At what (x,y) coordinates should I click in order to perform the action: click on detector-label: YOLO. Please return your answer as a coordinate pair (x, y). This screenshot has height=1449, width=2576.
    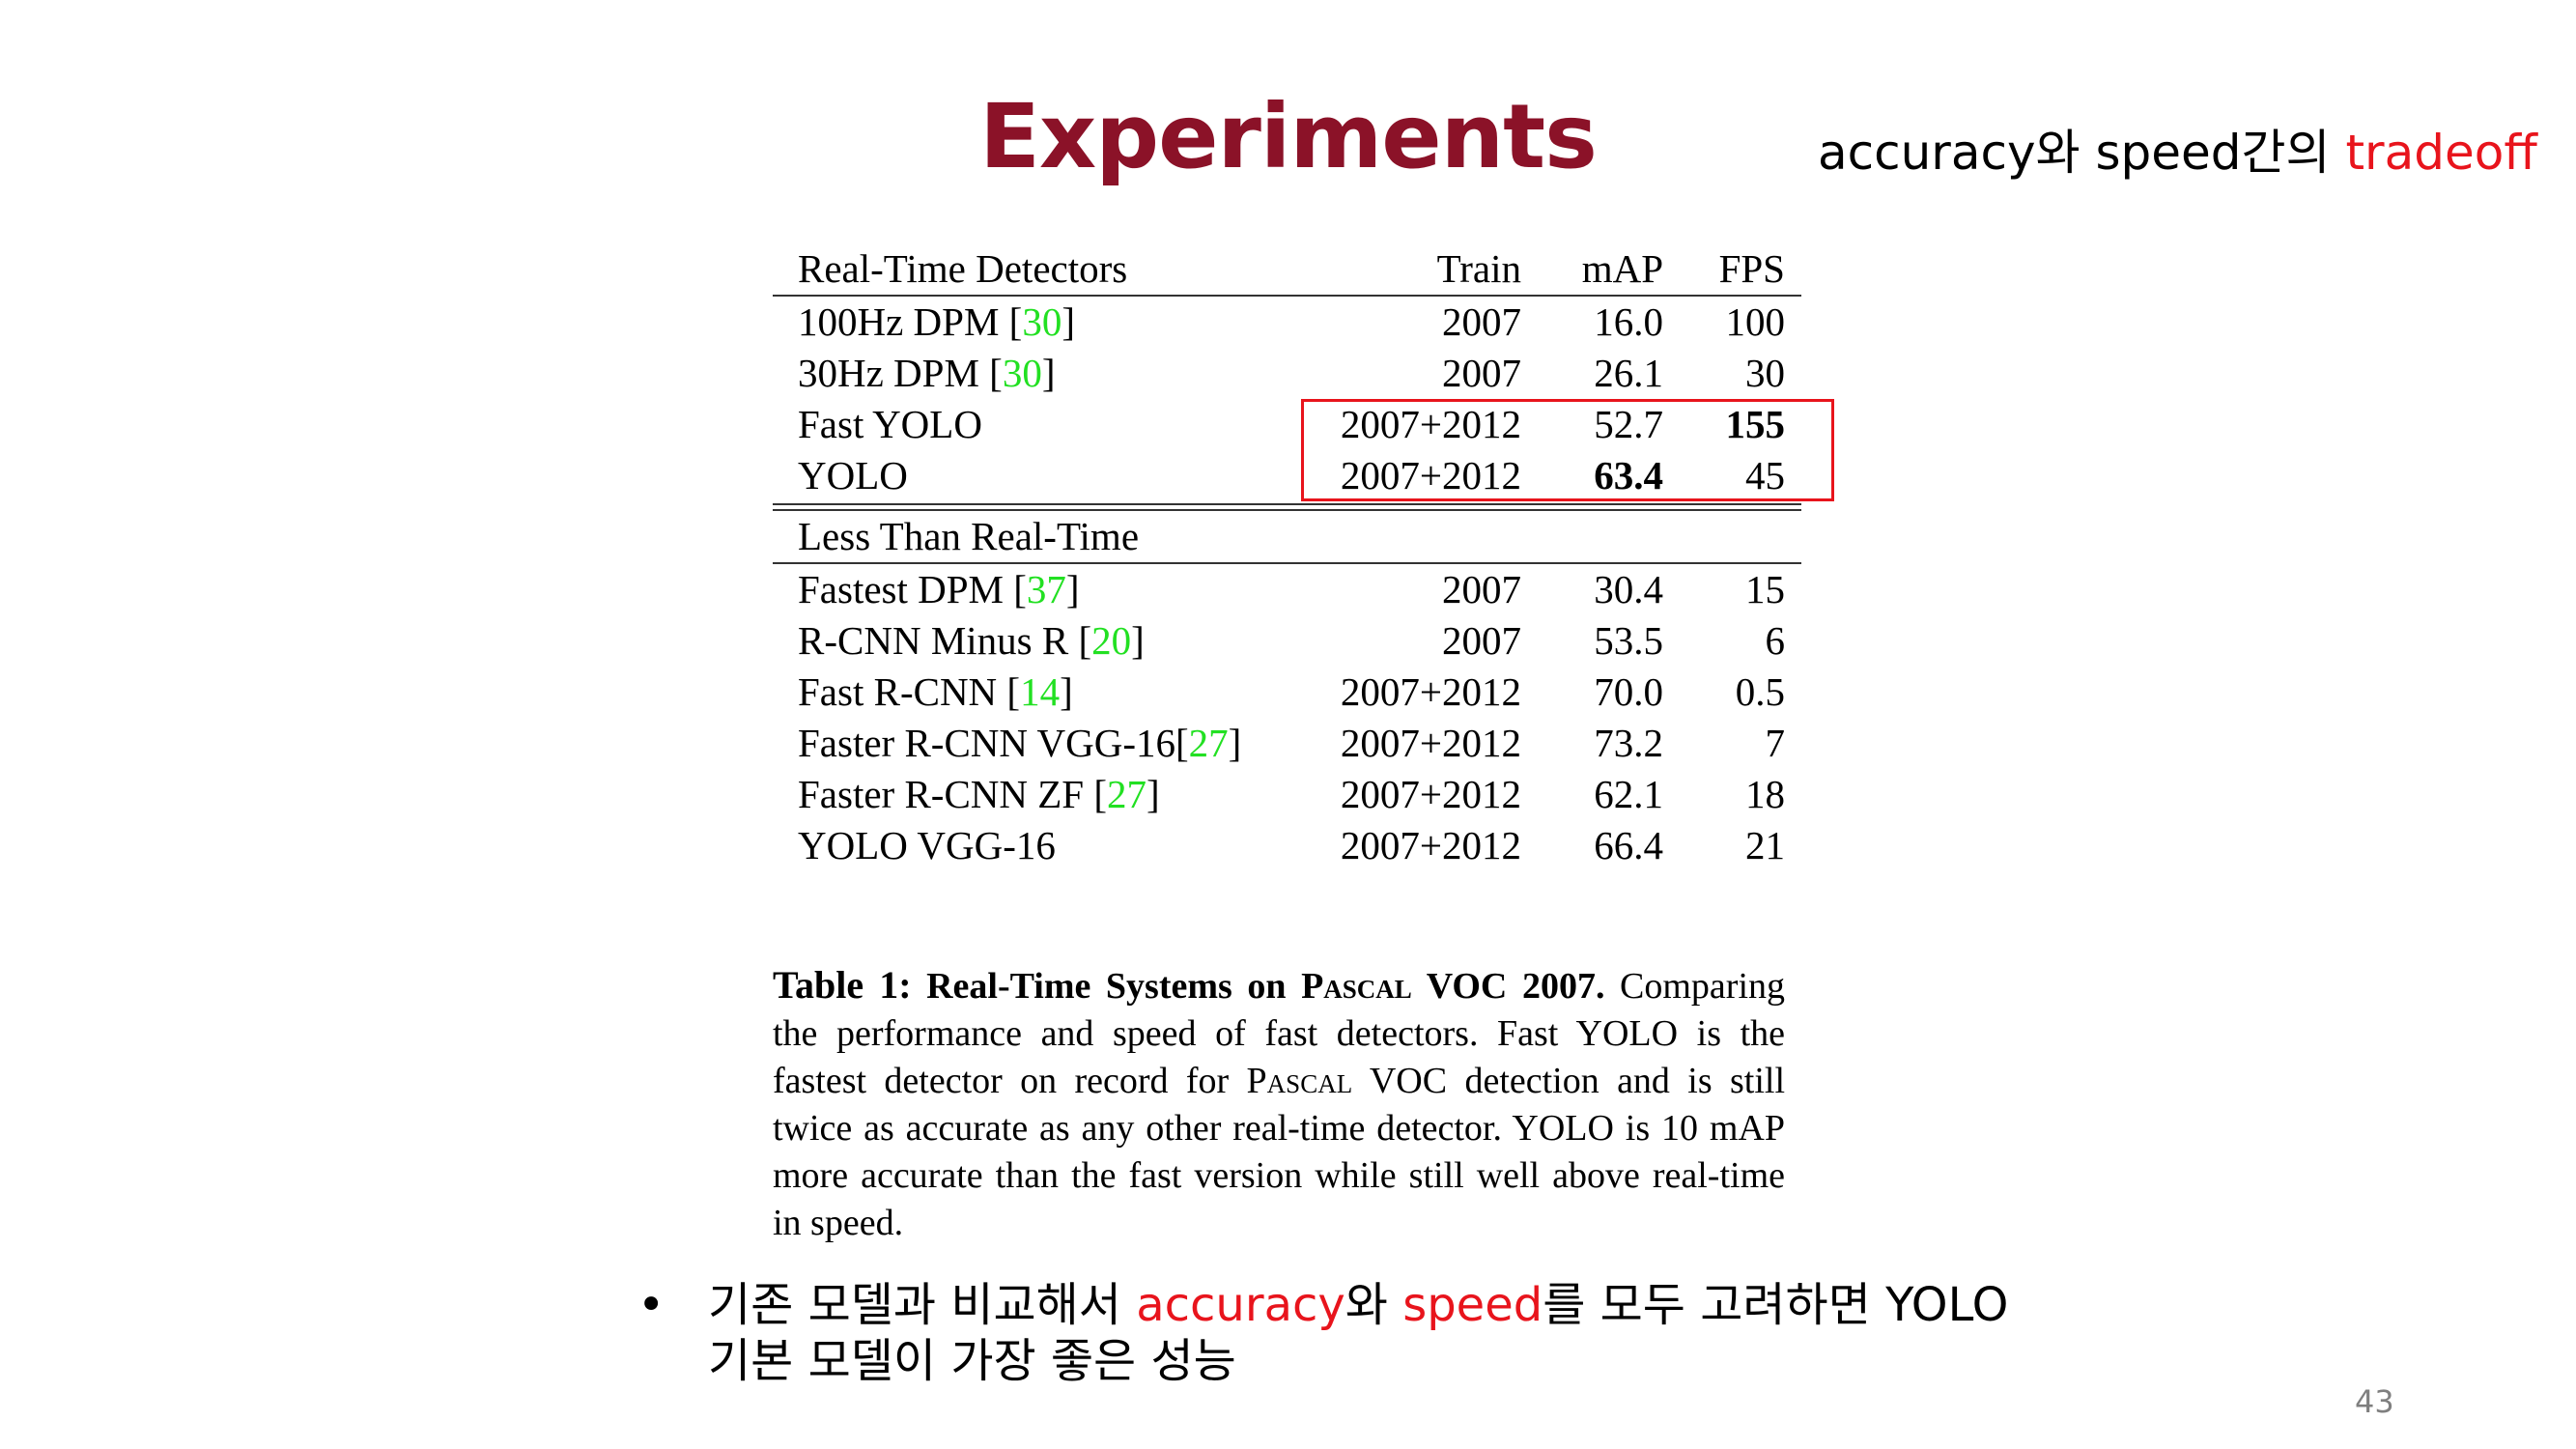
    Looking at the image, I should click on (853, 475).